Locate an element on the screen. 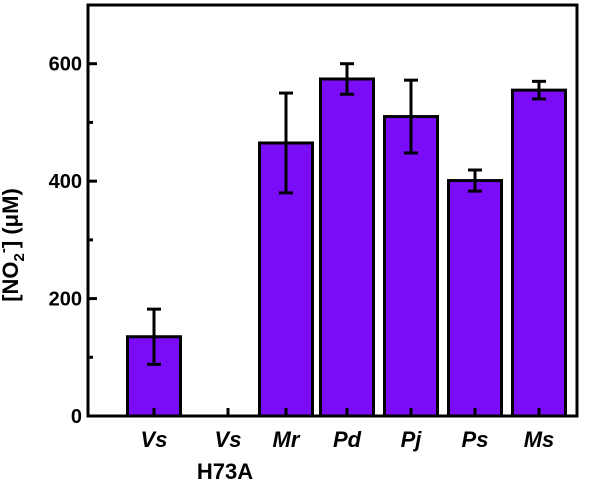 The height and width of the screenshot is (493, 606). y-tick-label: 200 is located at coordinates (65, 300).